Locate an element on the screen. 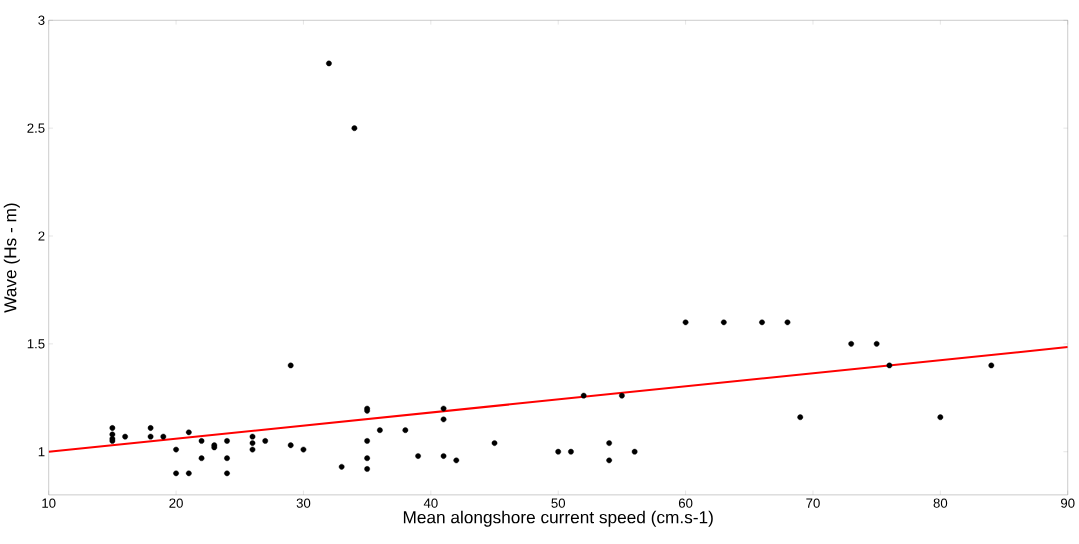 The image size is (1079, 544). x-tick-label: 40 is located at coordinates (430, 503).